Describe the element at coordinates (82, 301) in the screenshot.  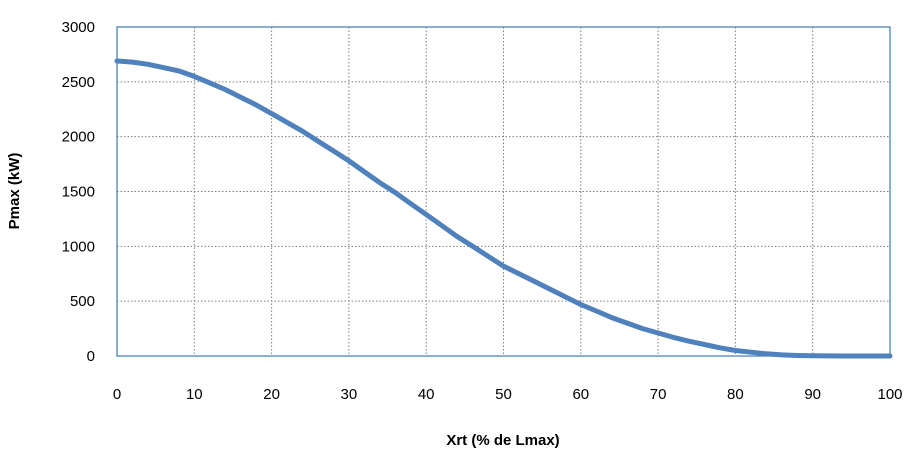
I see `y-tick-label: 500` at that location.